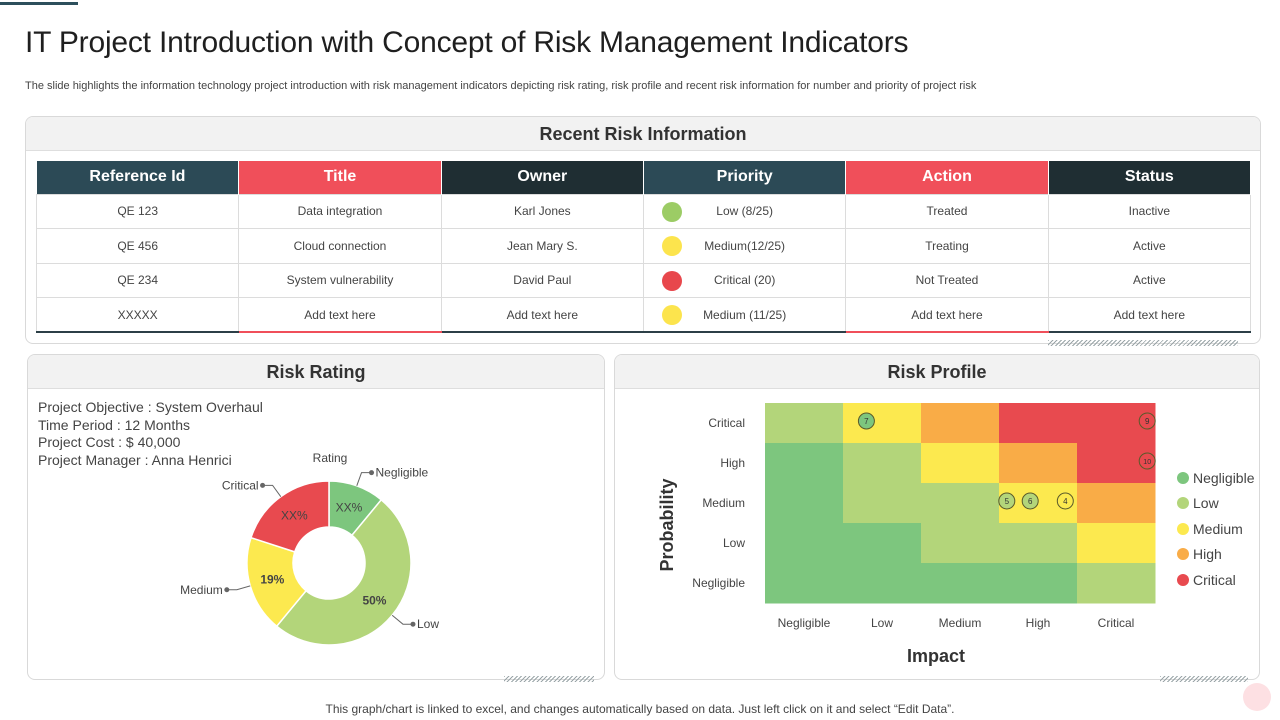  I want to click on project-manager: Project Manager : Anna Henrici, so click(135, 459).